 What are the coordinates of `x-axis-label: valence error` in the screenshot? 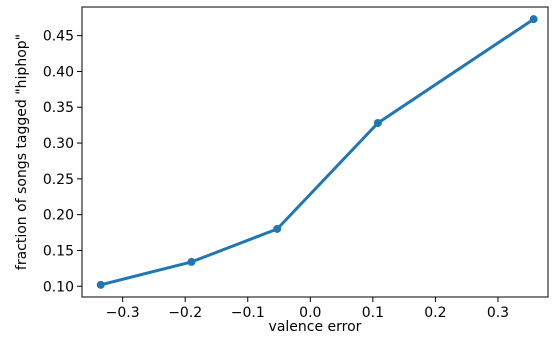 It's located at (315, 327).